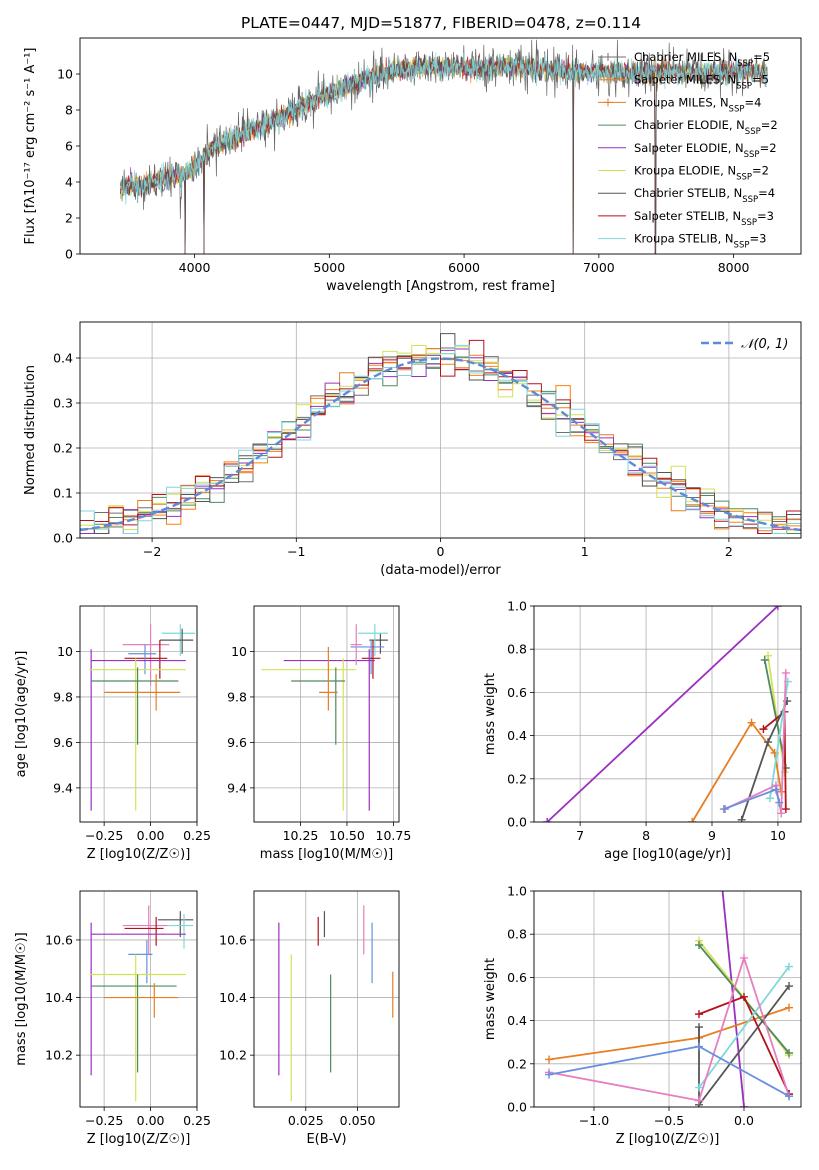 The image size is (819, 1170). Describe the element at coordinates (440, 444) in the screenshot. I see `gaussian-curve` at that location.